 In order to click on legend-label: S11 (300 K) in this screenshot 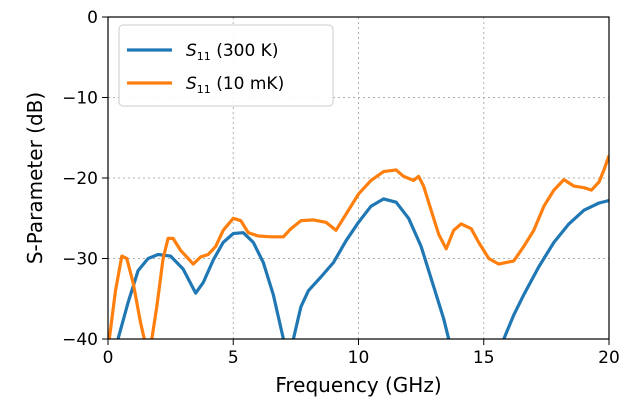, I will do `click(232, 52)`.